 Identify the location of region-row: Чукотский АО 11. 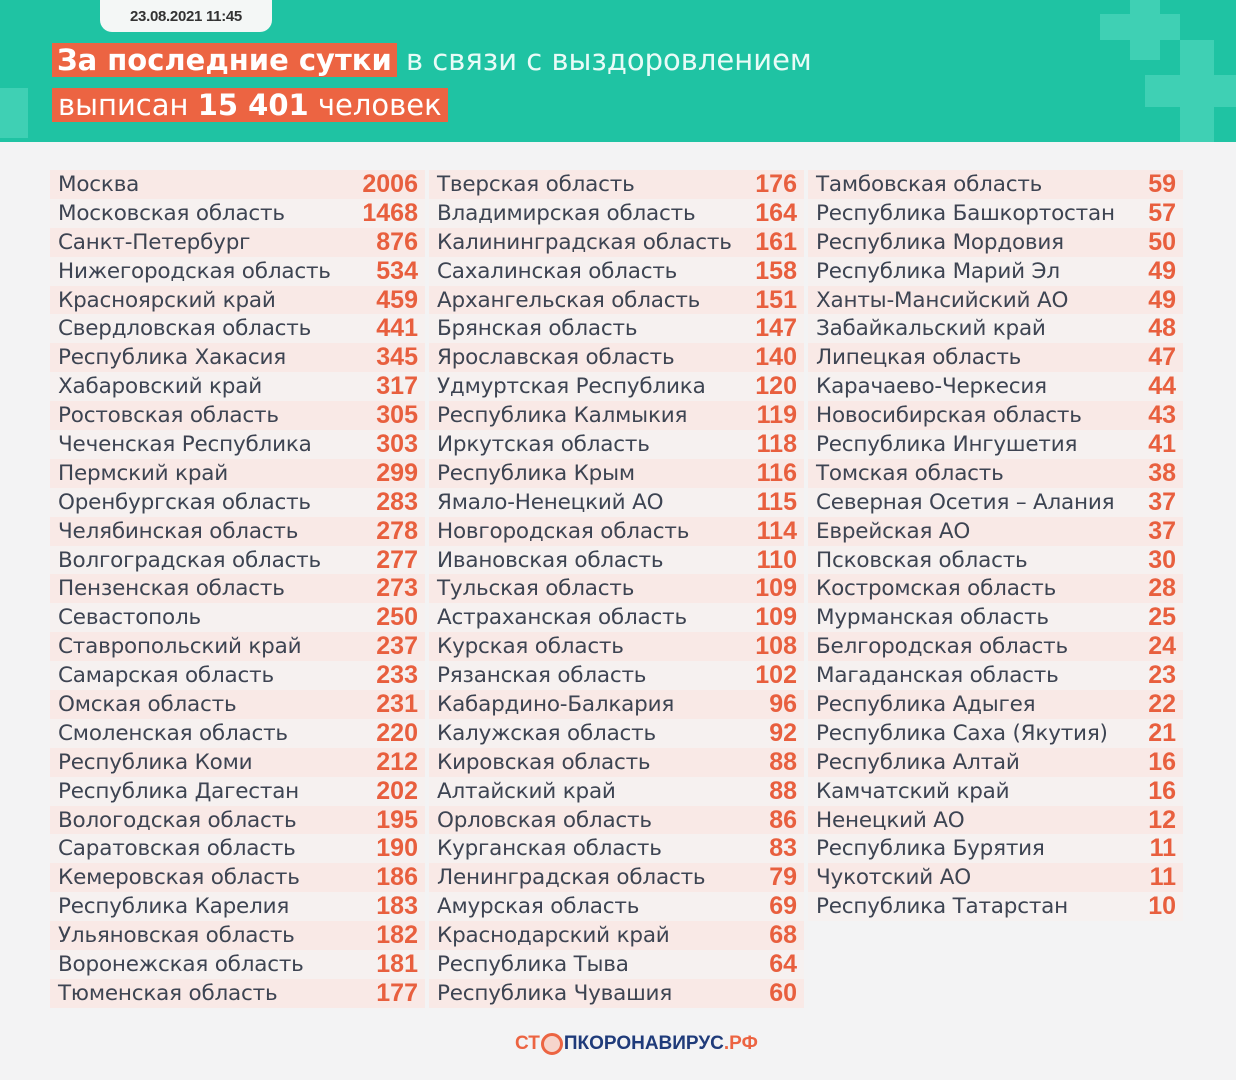
(995, 878).